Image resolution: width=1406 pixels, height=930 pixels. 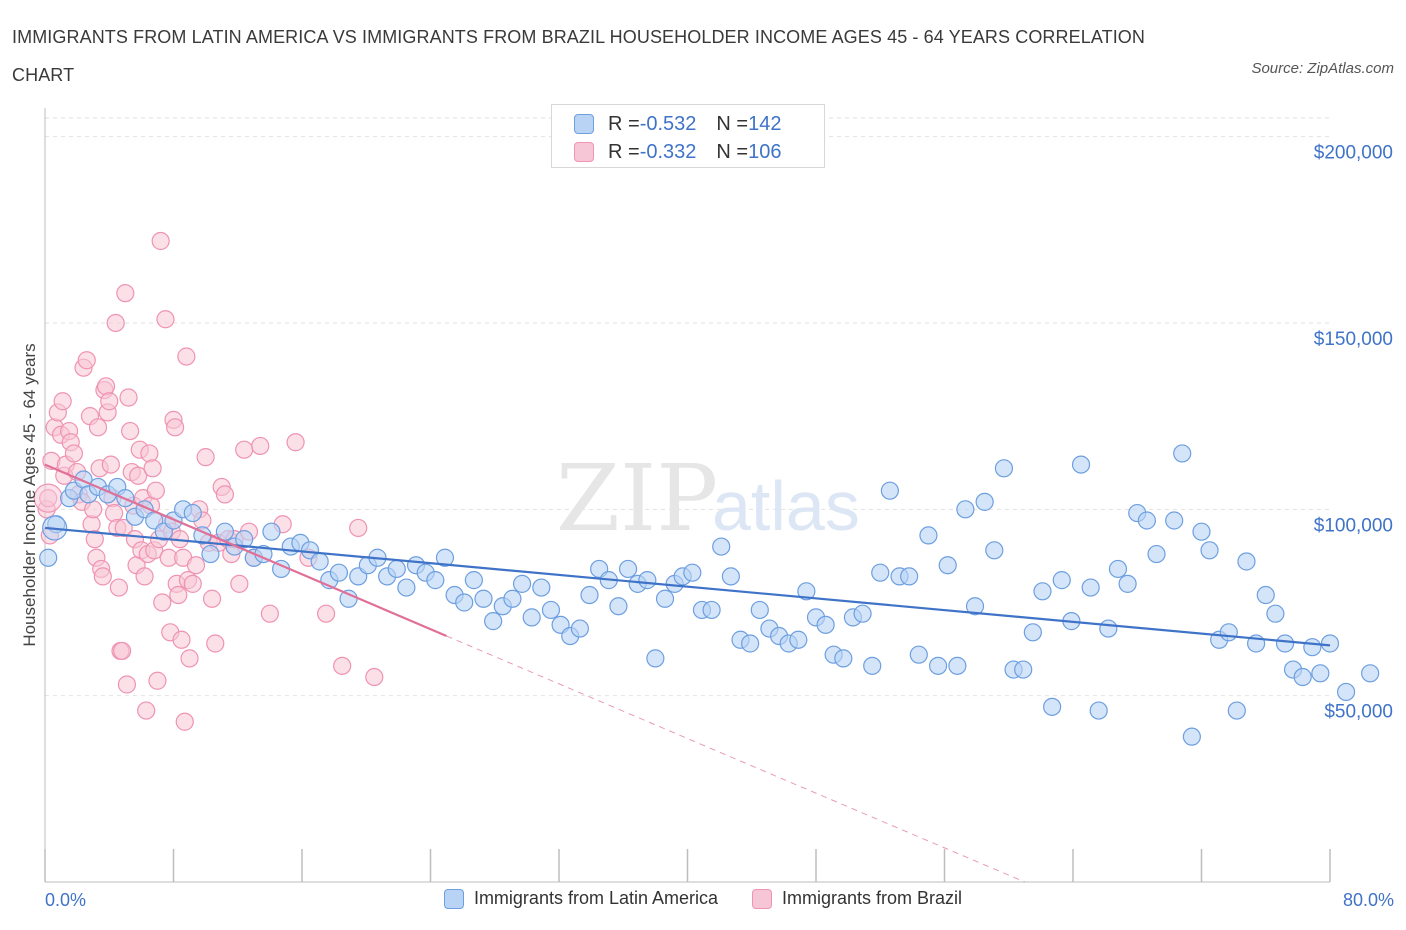 I want to click on legend-row-latin-america: R = -0.532 N = 142, so click(x=677, y=124).